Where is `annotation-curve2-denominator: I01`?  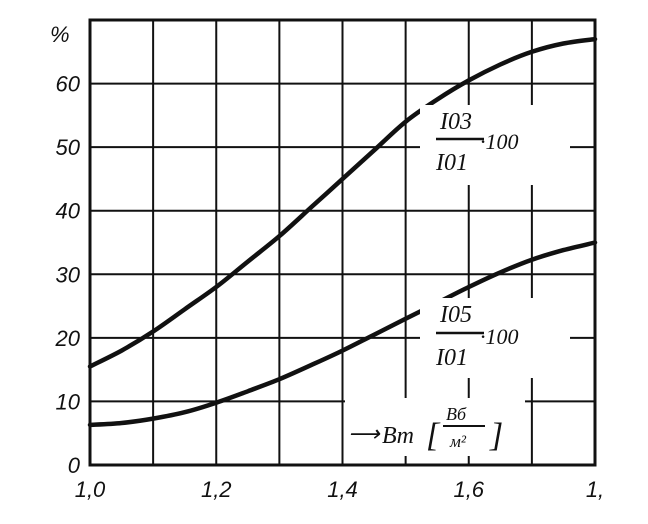
annotation-curve2-denominator: I01 is located at coordinates (451, 358).